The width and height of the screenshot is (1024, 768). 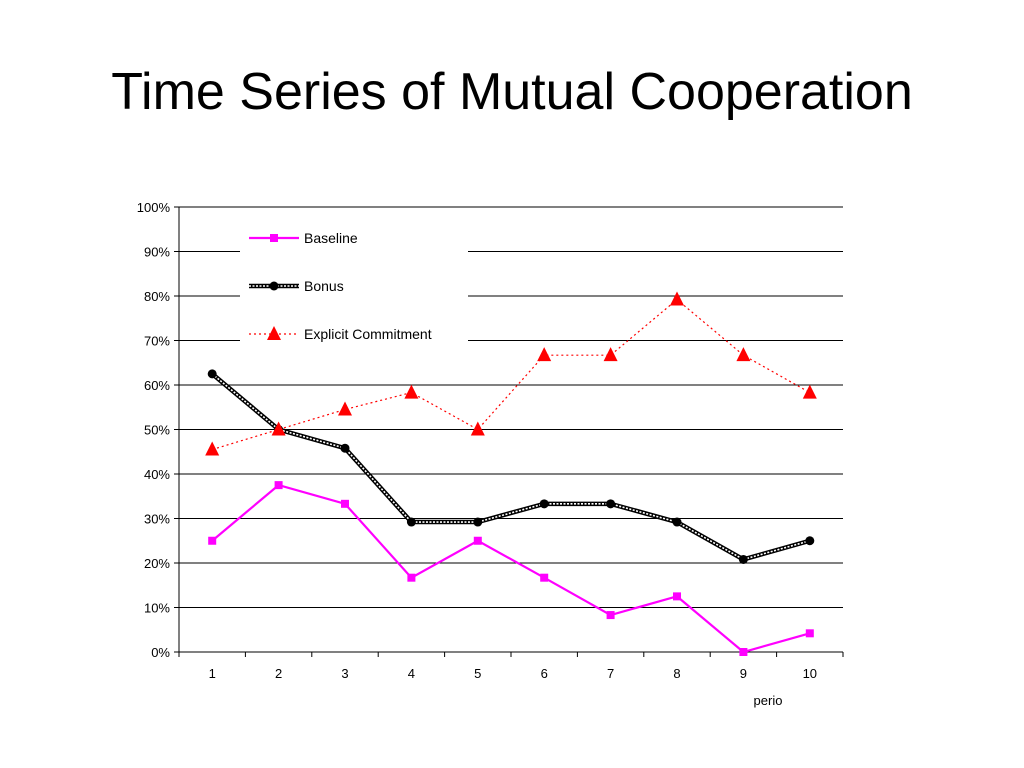 What do you see at coordinates (157, 252) in the screenshot?
I see `y-tick-label: 90%` at bounding box center [157, 252].